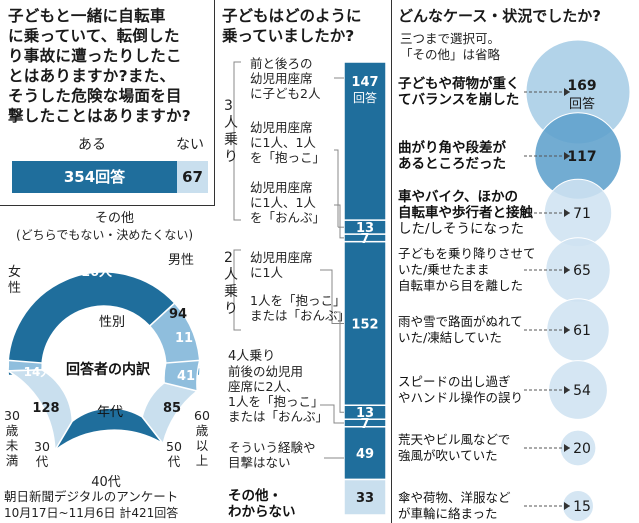 Image resolution: width=639 pixels, height=523 pixels. What do you see at coordinates (365, 97) in the screenshot?
I see `q2-value-unit: 回答` at bounding box center [365, 97].